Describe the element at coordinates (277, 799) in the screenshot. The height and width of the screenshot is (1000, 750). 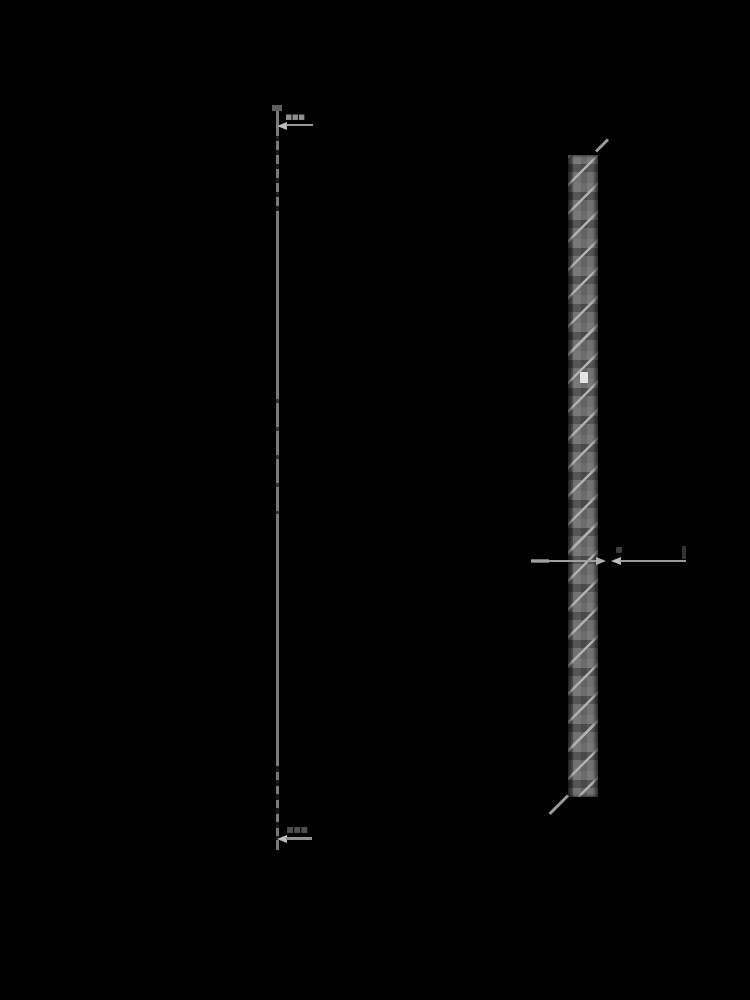
I see `centerline-dash-pattern-bottom` at that location.